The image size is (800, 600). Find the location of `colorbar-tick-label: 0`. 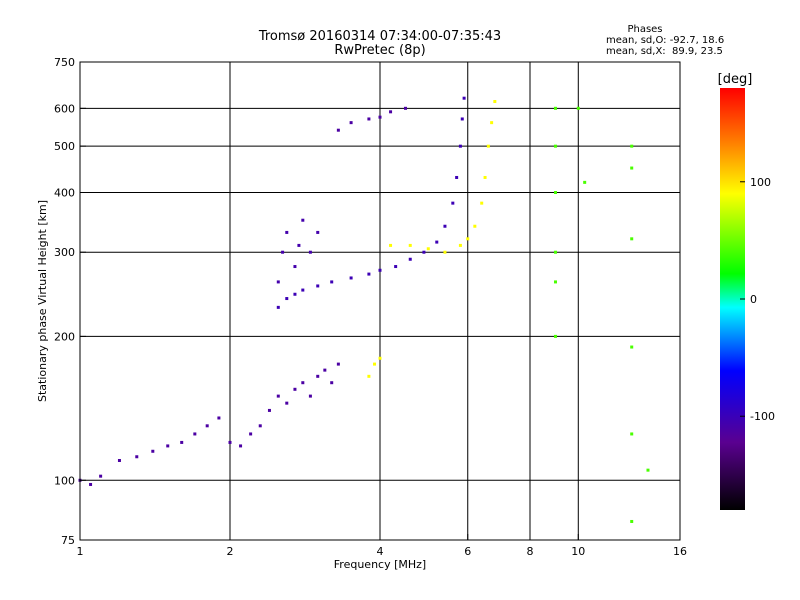

colorbar-tick-label: 0 is located at coordinates (753, 299).